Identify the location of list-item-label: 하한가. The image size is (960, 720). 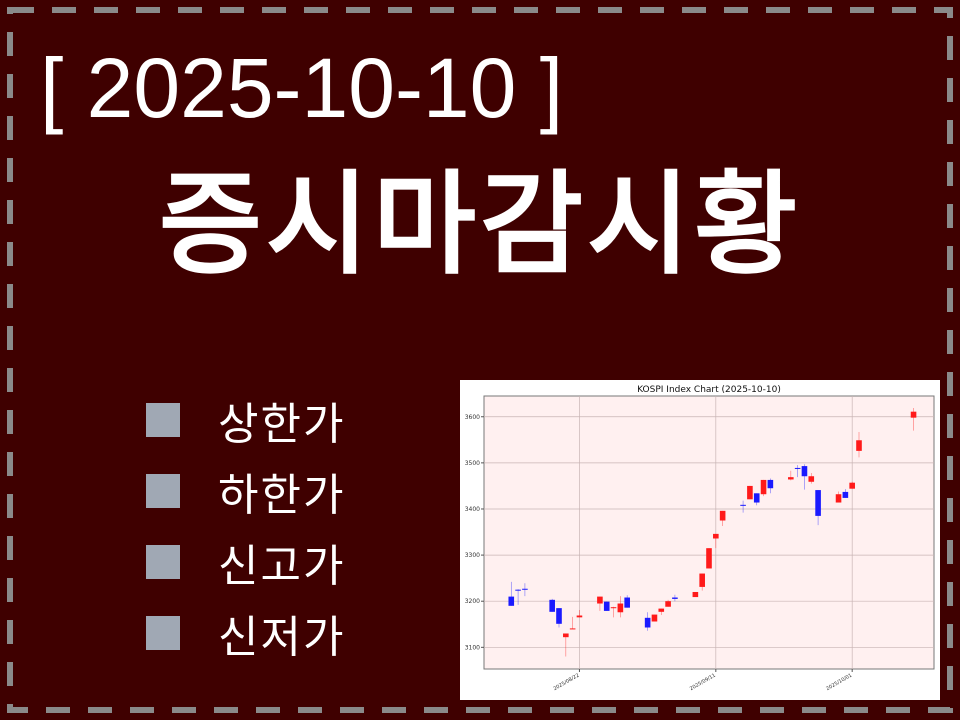
(282, 495).